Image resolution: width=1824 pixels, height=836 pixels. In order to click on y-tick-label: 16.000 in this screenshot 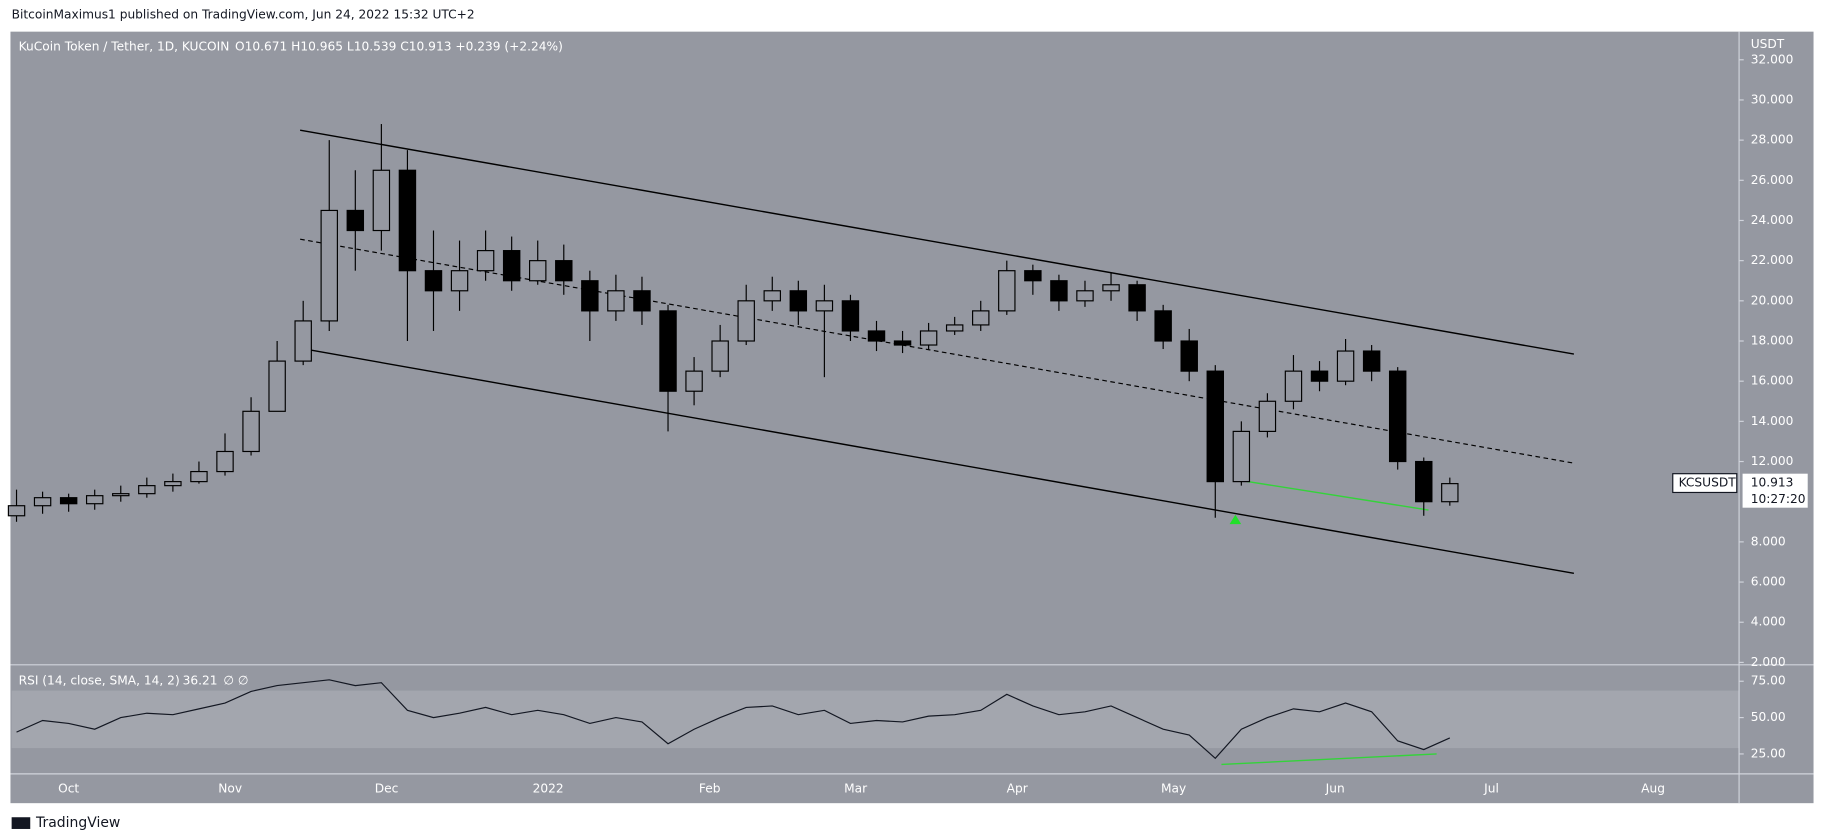, I will do `click(1772, 381)`.